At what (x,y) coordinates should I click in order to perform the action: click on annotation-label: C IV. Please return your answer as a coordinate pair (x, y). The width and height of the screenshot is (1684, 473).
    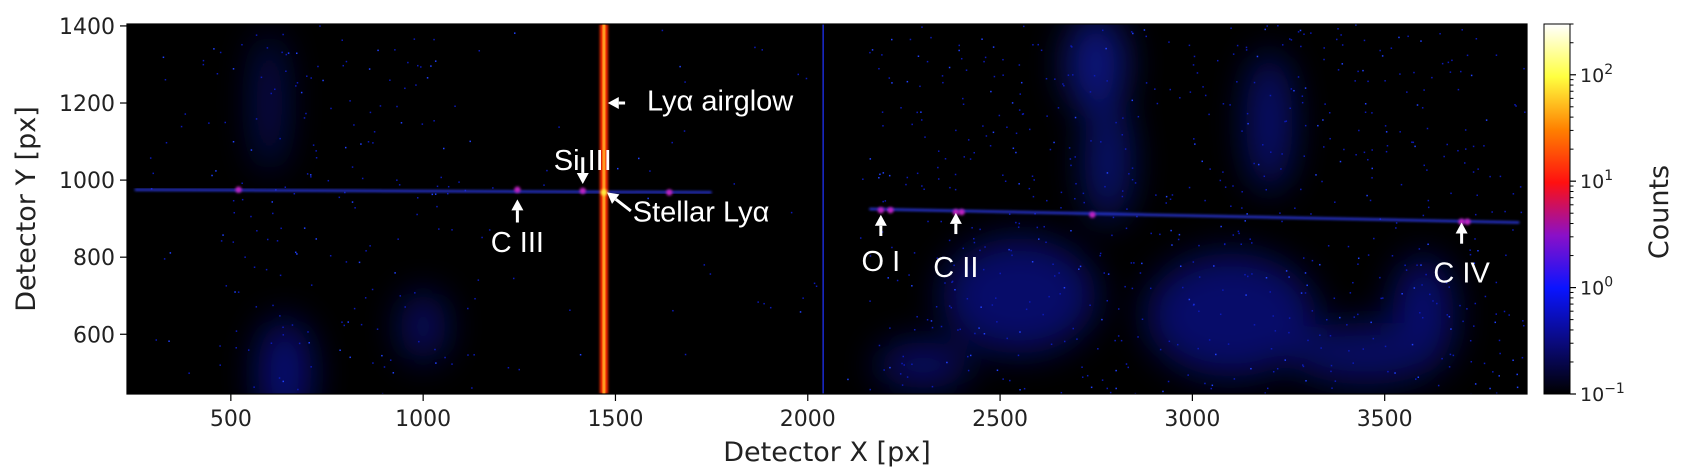
    Looking at the image, I should click on (1461, 274).